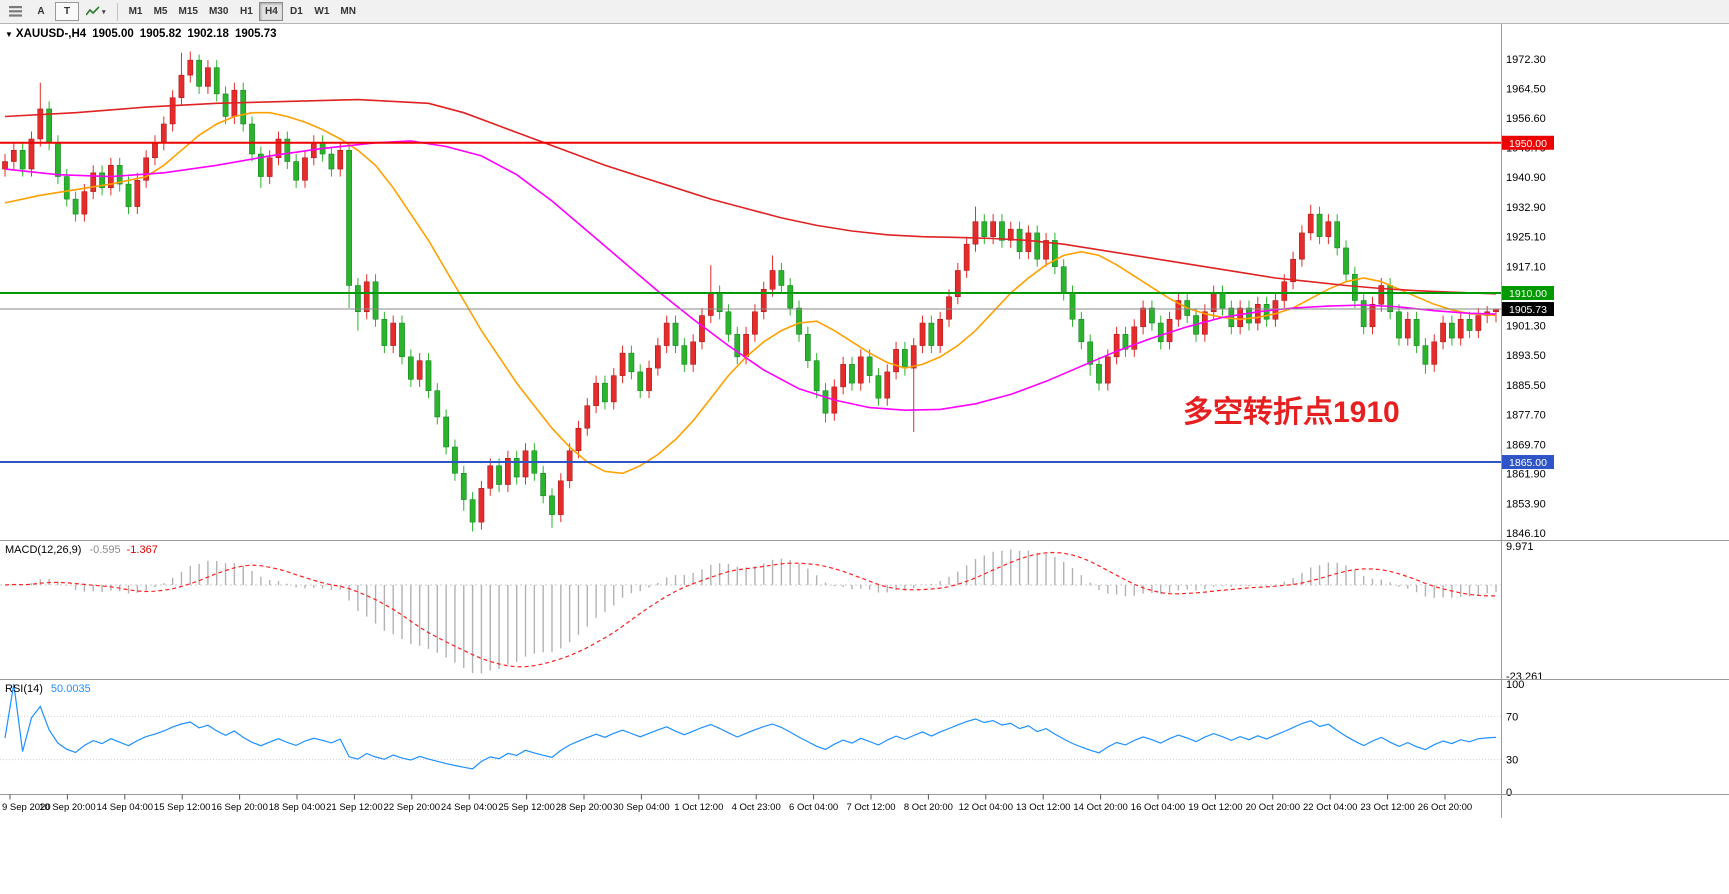 The image size is (1729, 894). What do you see at coordinates (255, 34) in the screenshot?
I see `ohlc-close: 1905.73` at bounding box center [255, 34].